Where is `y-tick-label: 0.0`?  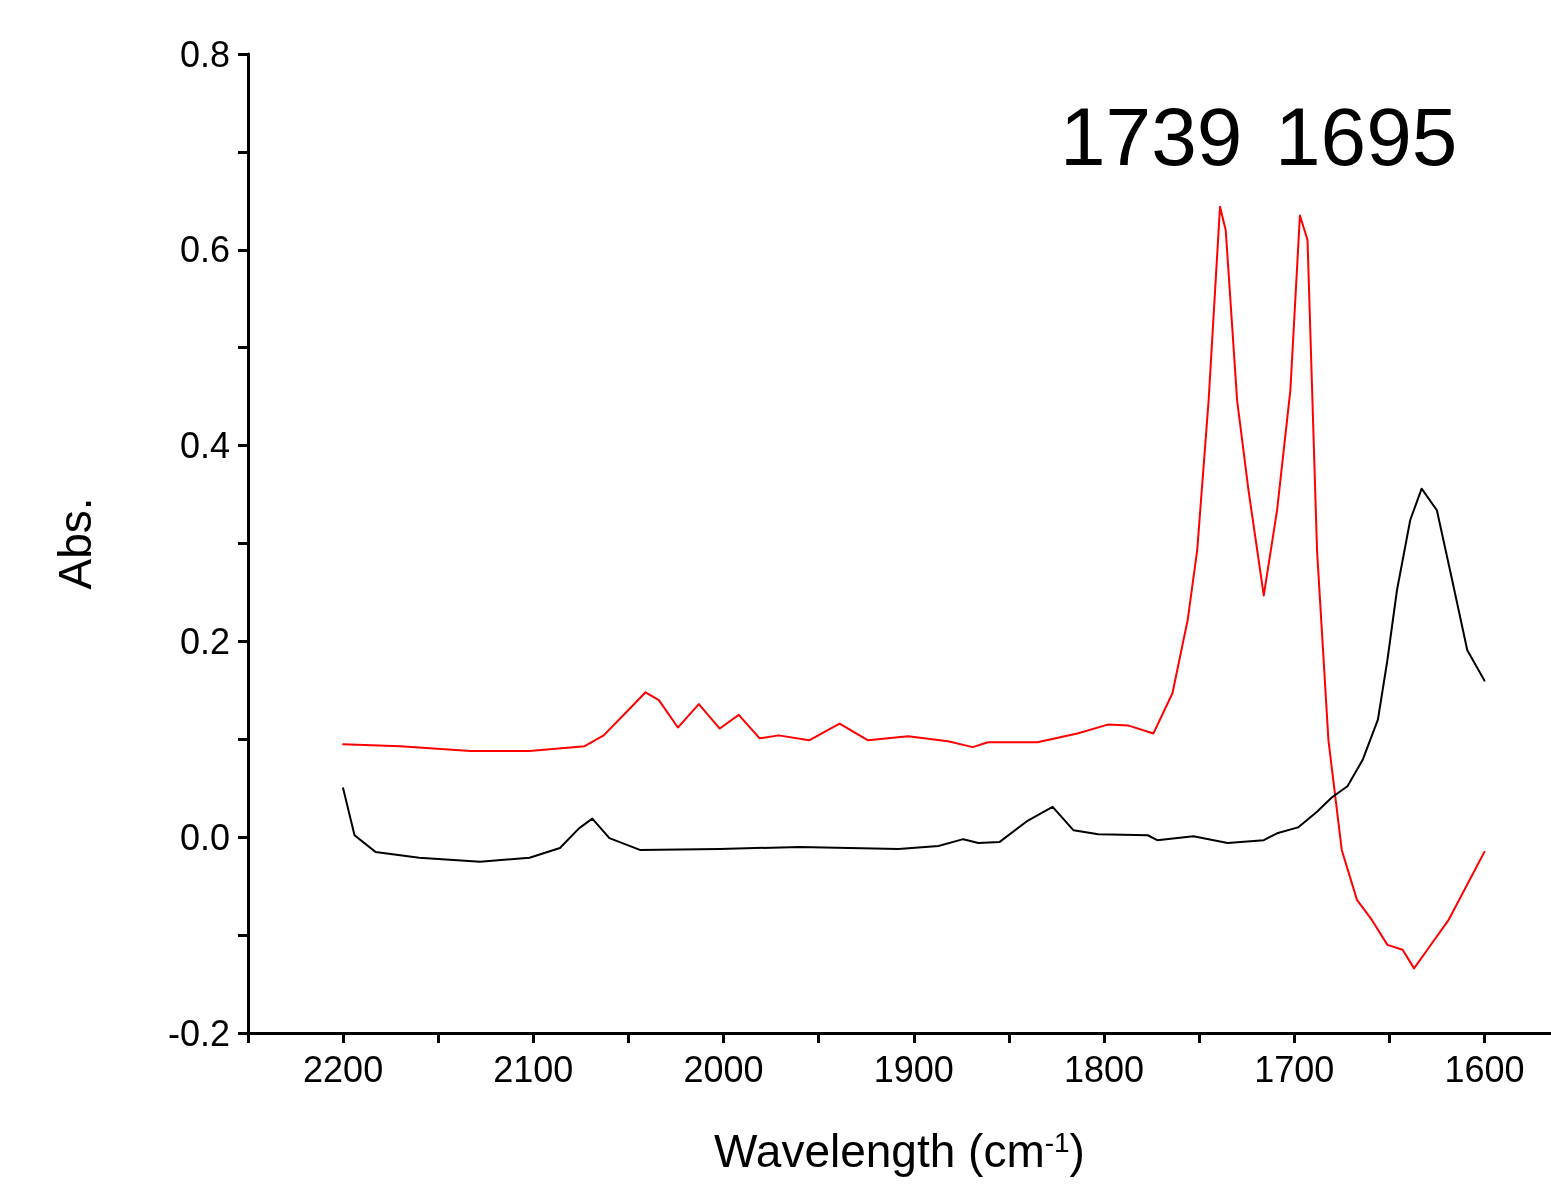
y-tick-label: 0.0 is located at coordinates (204, 837).